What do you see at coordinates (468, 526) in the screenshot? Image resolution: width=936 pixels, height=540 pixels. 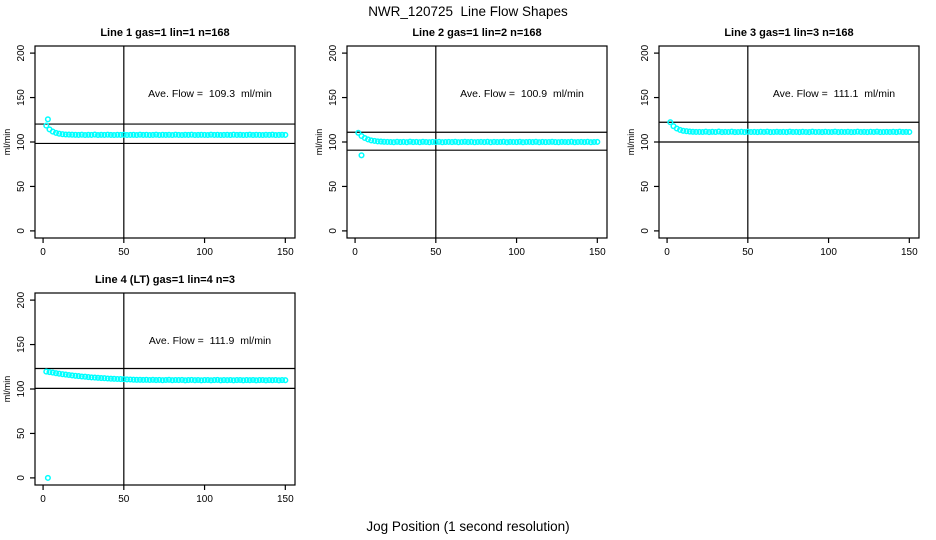 I see `x-axis-label: Jog Position (1 second resolution)` at bounding box center [468, 526].